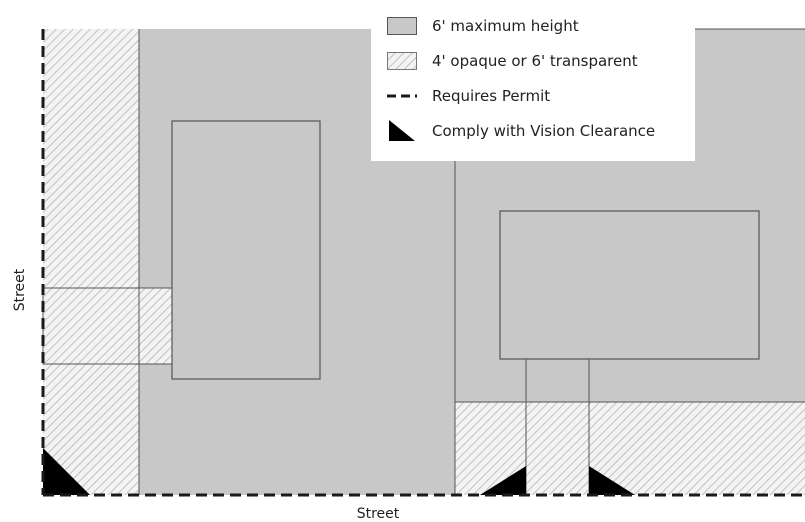 This screenshot has height=522, width=805. Describe the element at coordinates (246, 250) in the screenshot. I see `left-lot-house` at that location.